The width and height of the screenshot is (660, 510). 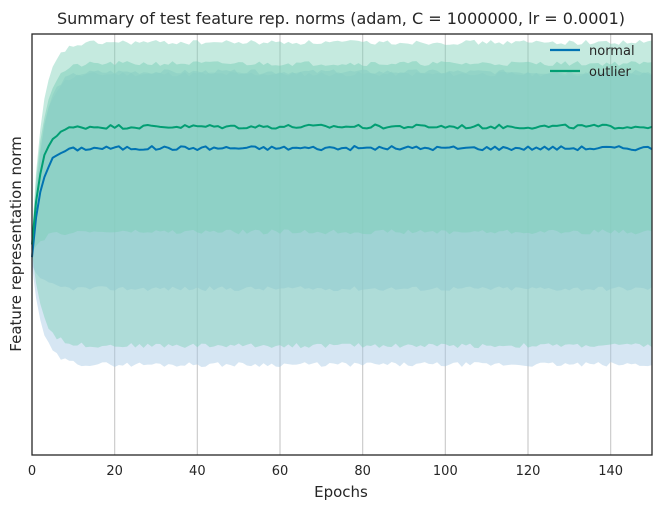 What do you see at coordinates (16, 243) in the screenshot?
I see `y-axis-label: Feature representation norm` at bounding box center [16, 243].